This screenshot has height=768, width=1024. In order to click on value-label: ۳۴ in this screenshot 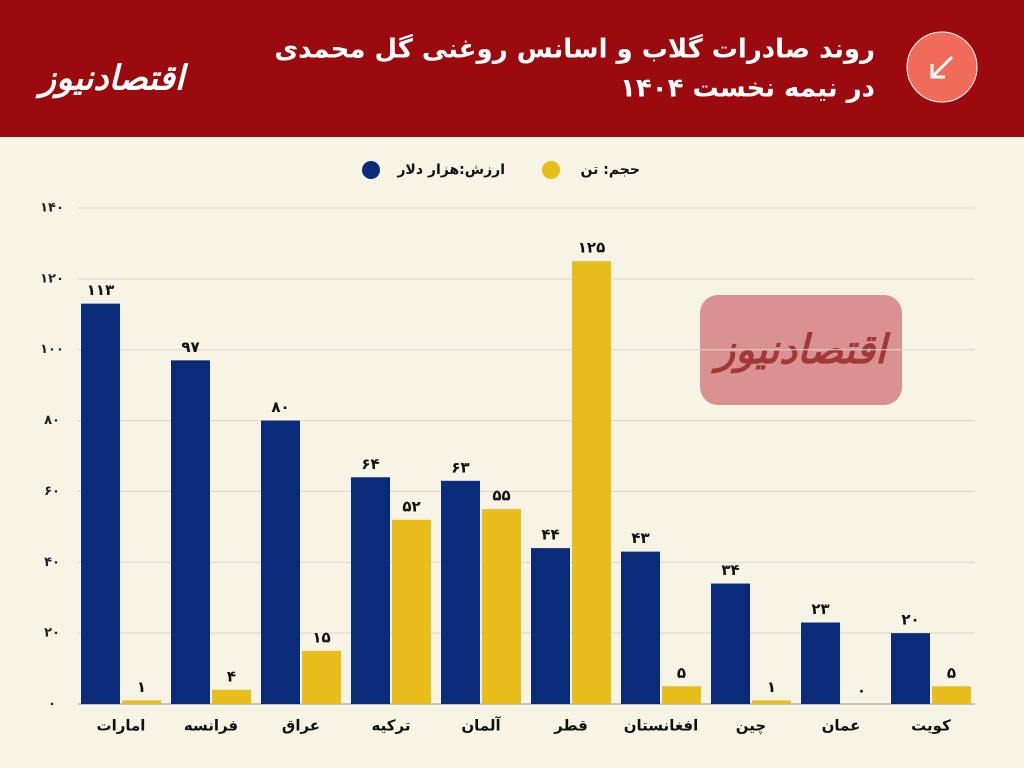, I will do `click(730, 570)`.